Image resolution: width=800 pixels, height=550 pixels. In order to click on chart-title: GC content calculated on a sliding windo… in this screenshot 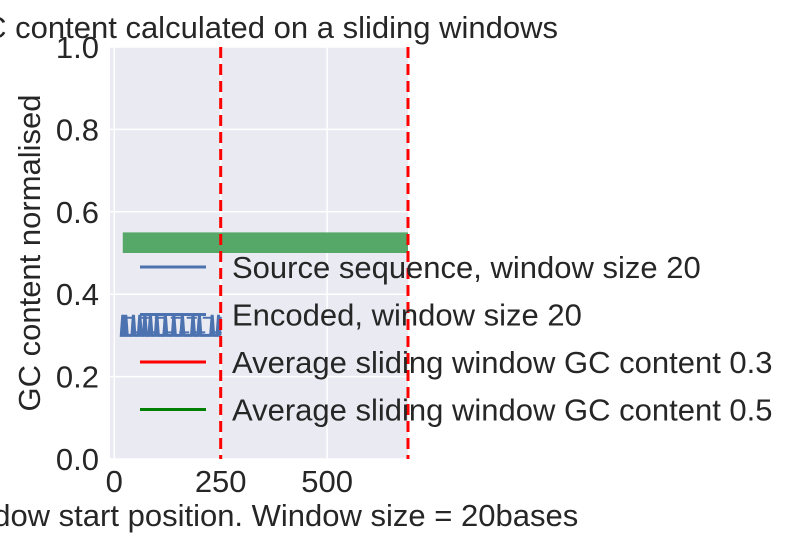, I will do `click(279, 27)`.